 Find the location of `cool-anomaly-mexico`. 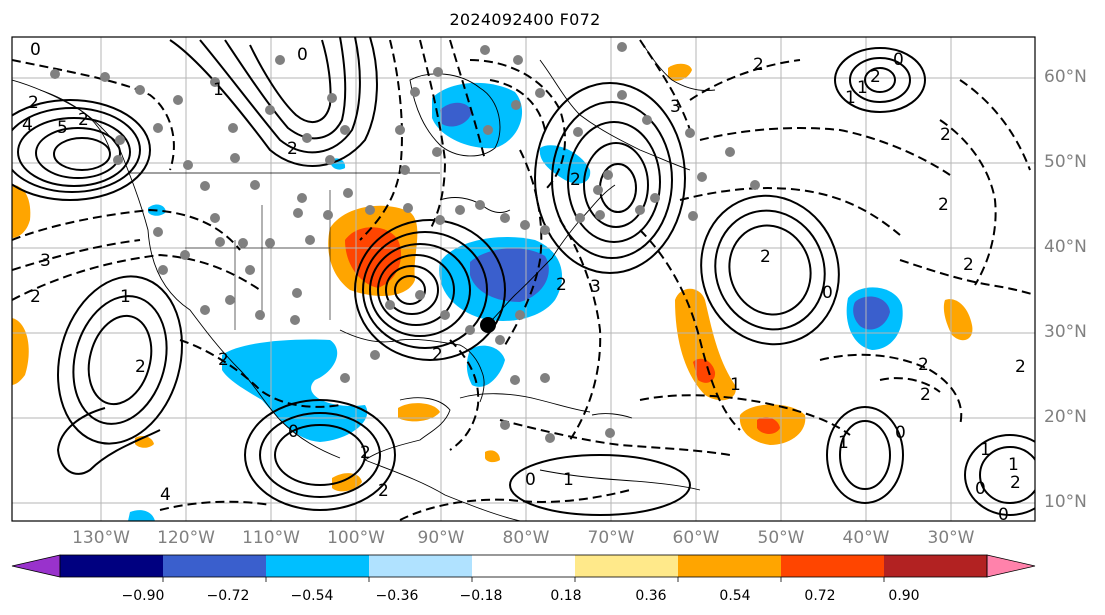

cool-anomaly-mexico is located at coordinates (295, 390).